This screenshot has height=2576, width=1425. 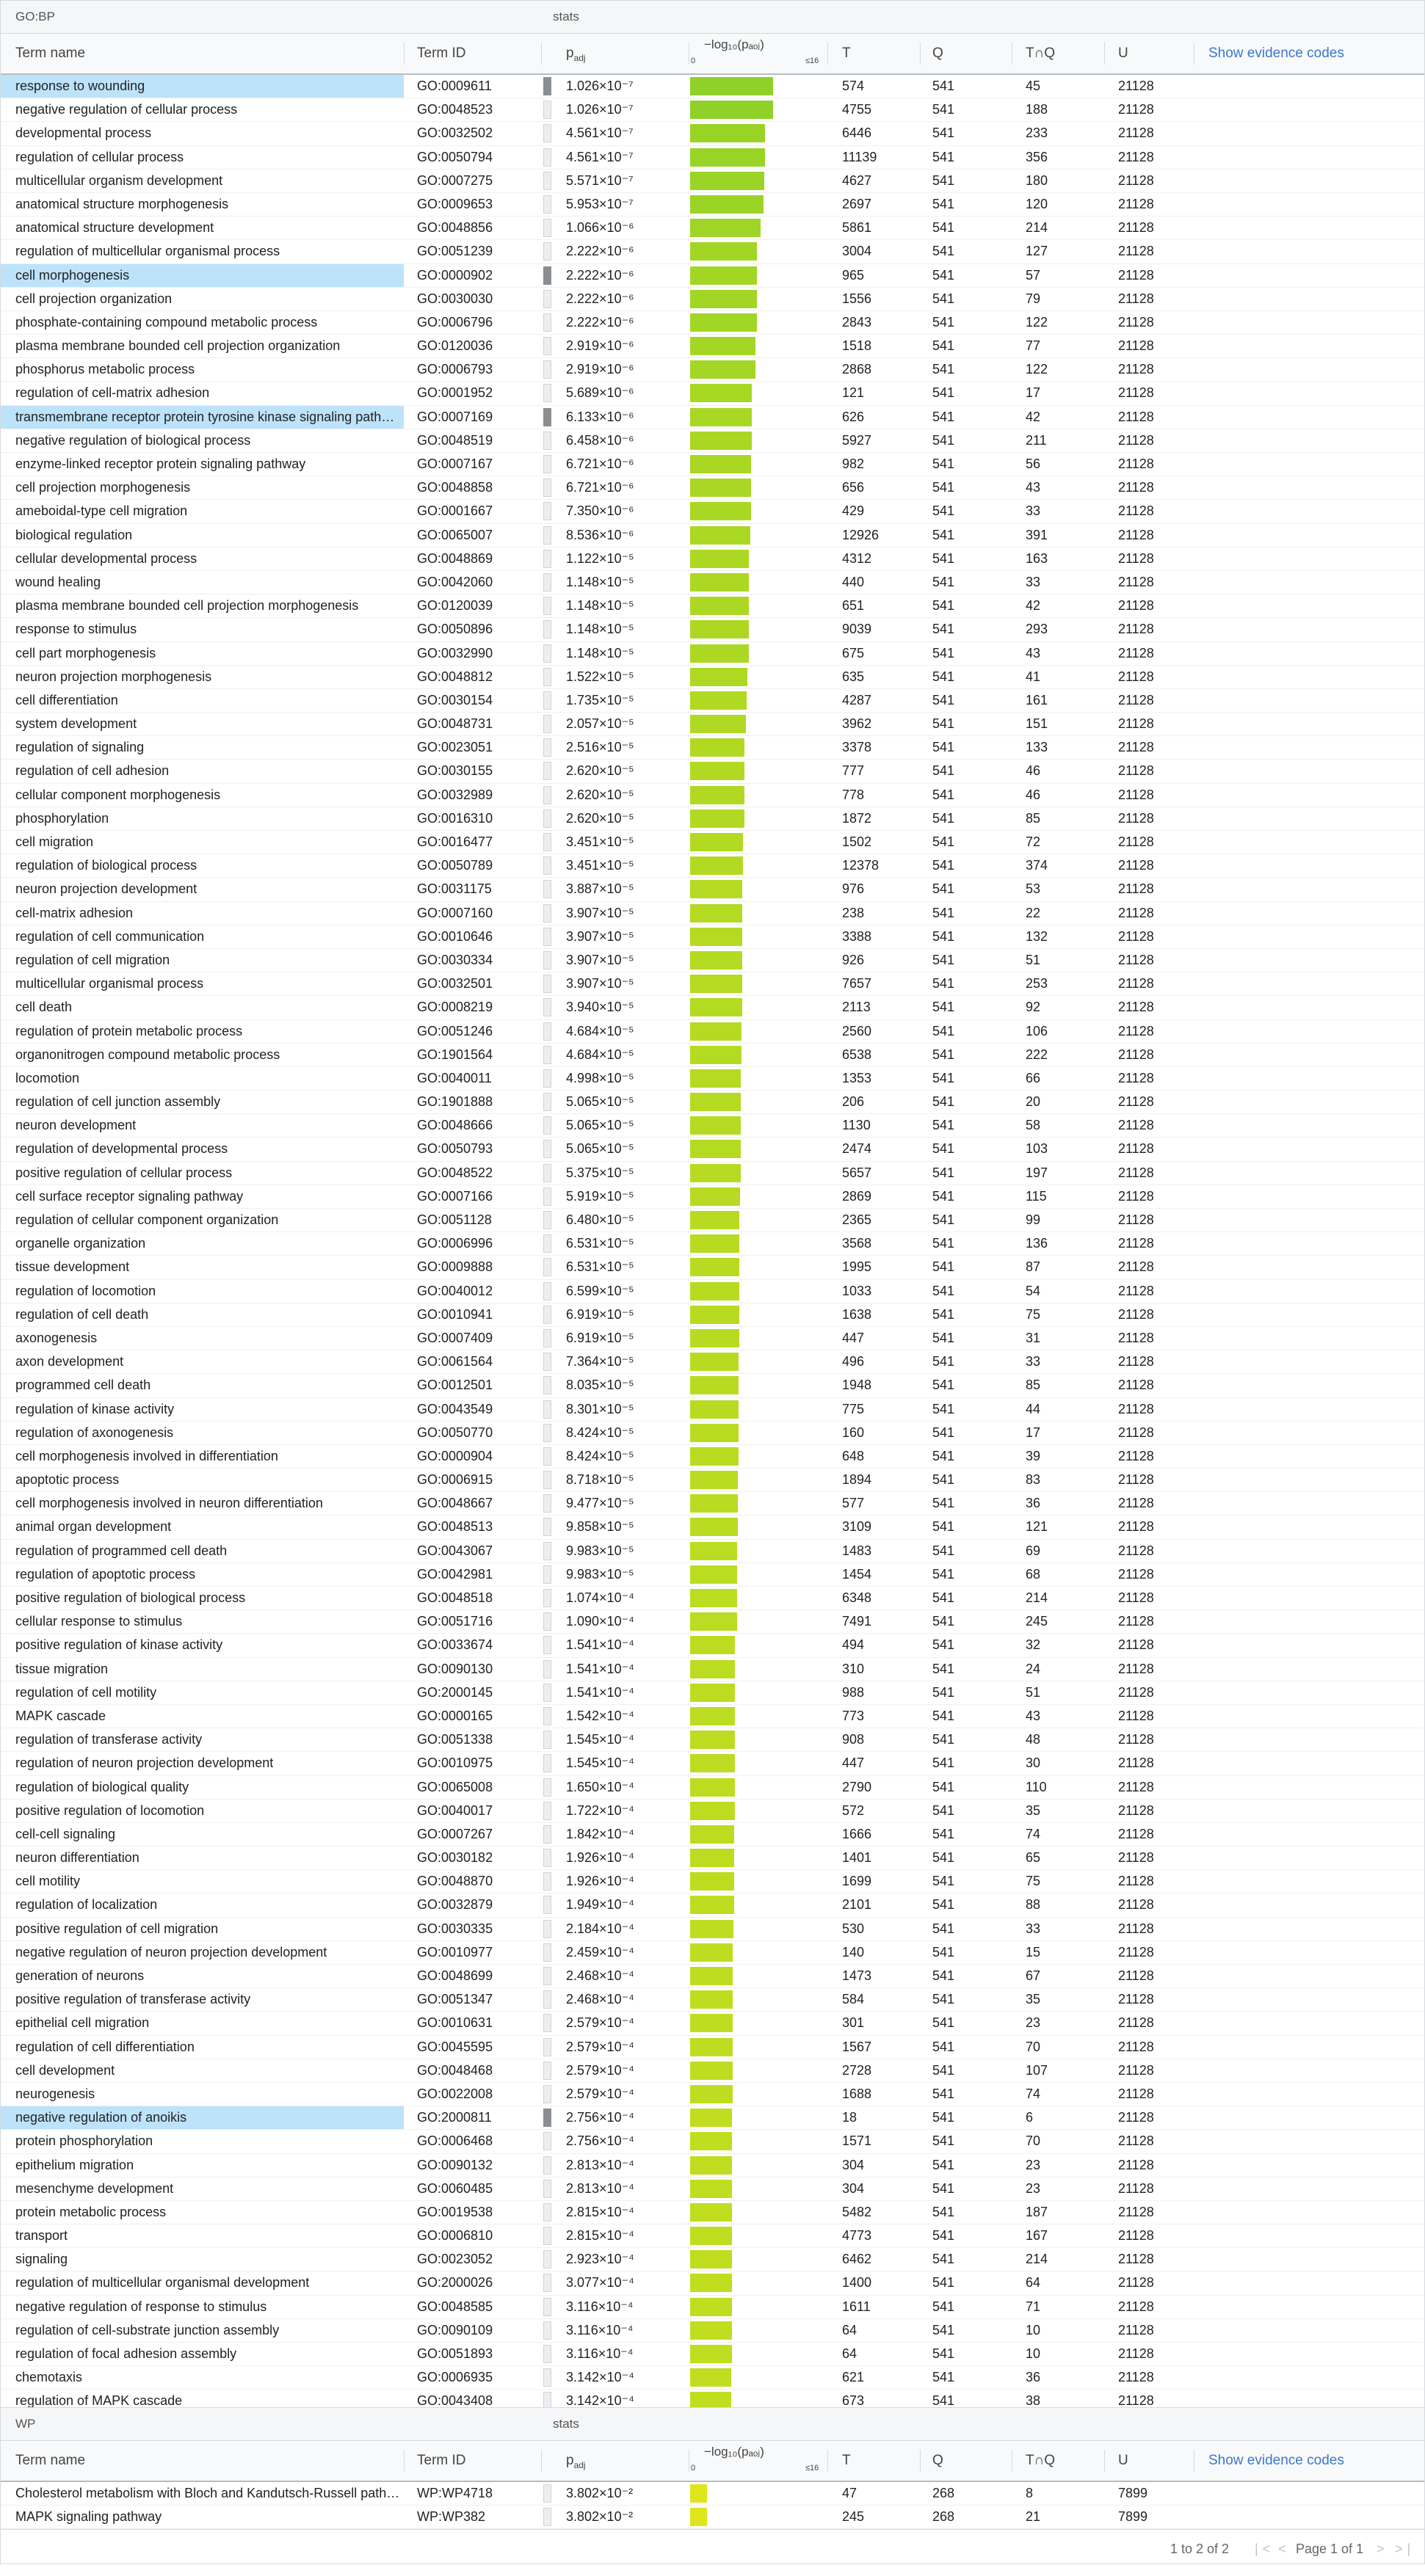 What do you see at coordinates (455, 724) in the screenshot?
I see `term-id: GO:0048731` at bounding box center [455, 724].